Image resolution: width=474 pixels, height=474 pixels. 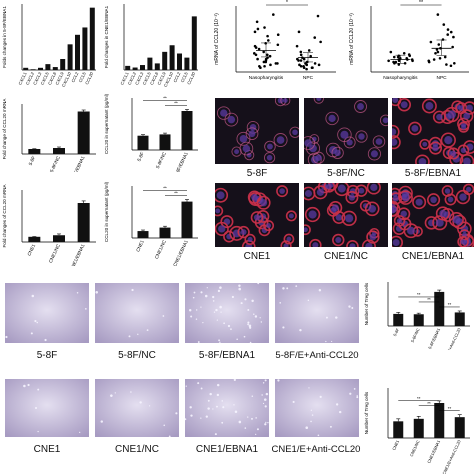 I want to click on x-tick-label: 5-8F/NC, so click(x=415, y=335).